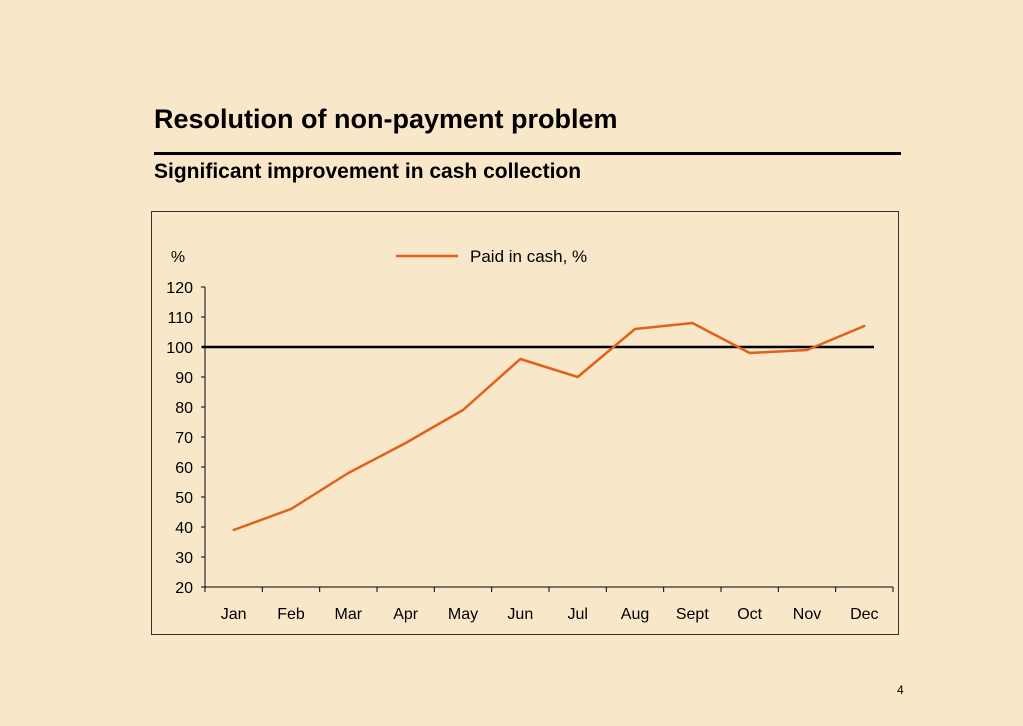  I want to click on title-divider, so click(527, 153).